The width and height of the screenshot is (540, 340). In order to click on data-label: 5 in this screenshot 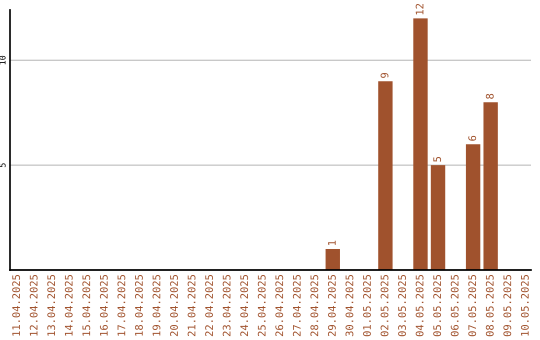, I will do `click(437, 159)`.